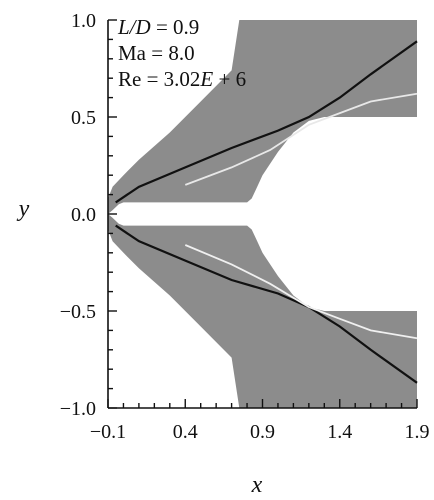  What do you see at coordinates (78, 312) in the screenshot?
I see `y-tick-label: −0.5` at bounding box center [78, 312].